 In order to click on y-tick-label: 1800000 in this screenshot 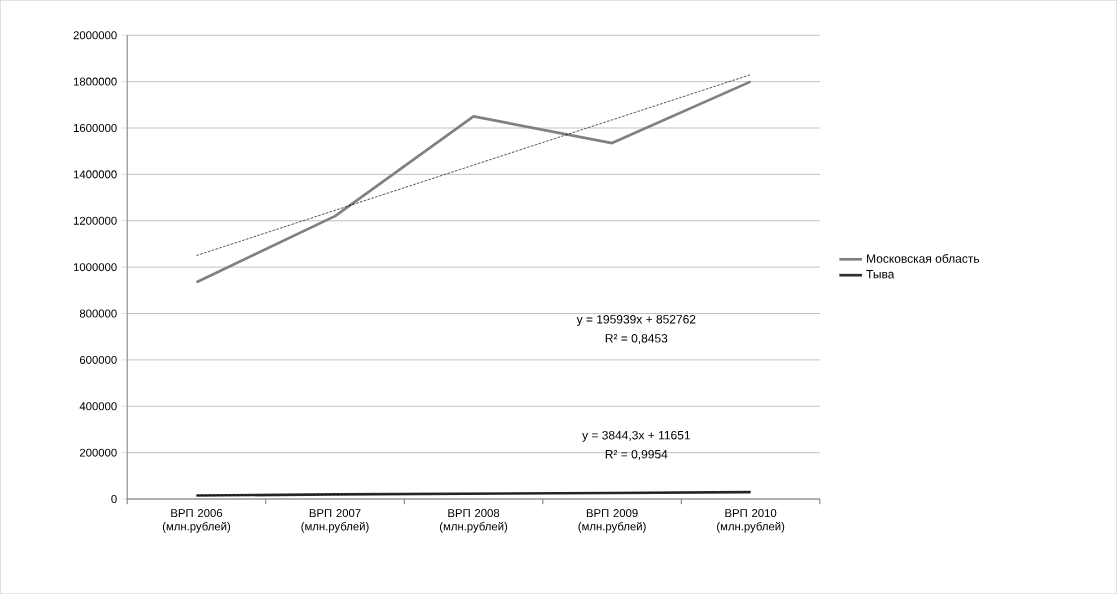, I will do `click(95, 81)`.